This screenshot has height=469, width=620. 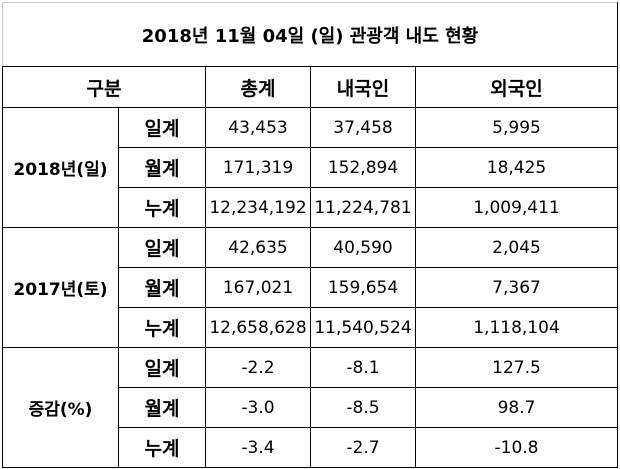 I want to click on table-row: 월계 171,319 152,894 18,425, so click(x=310, y=167).